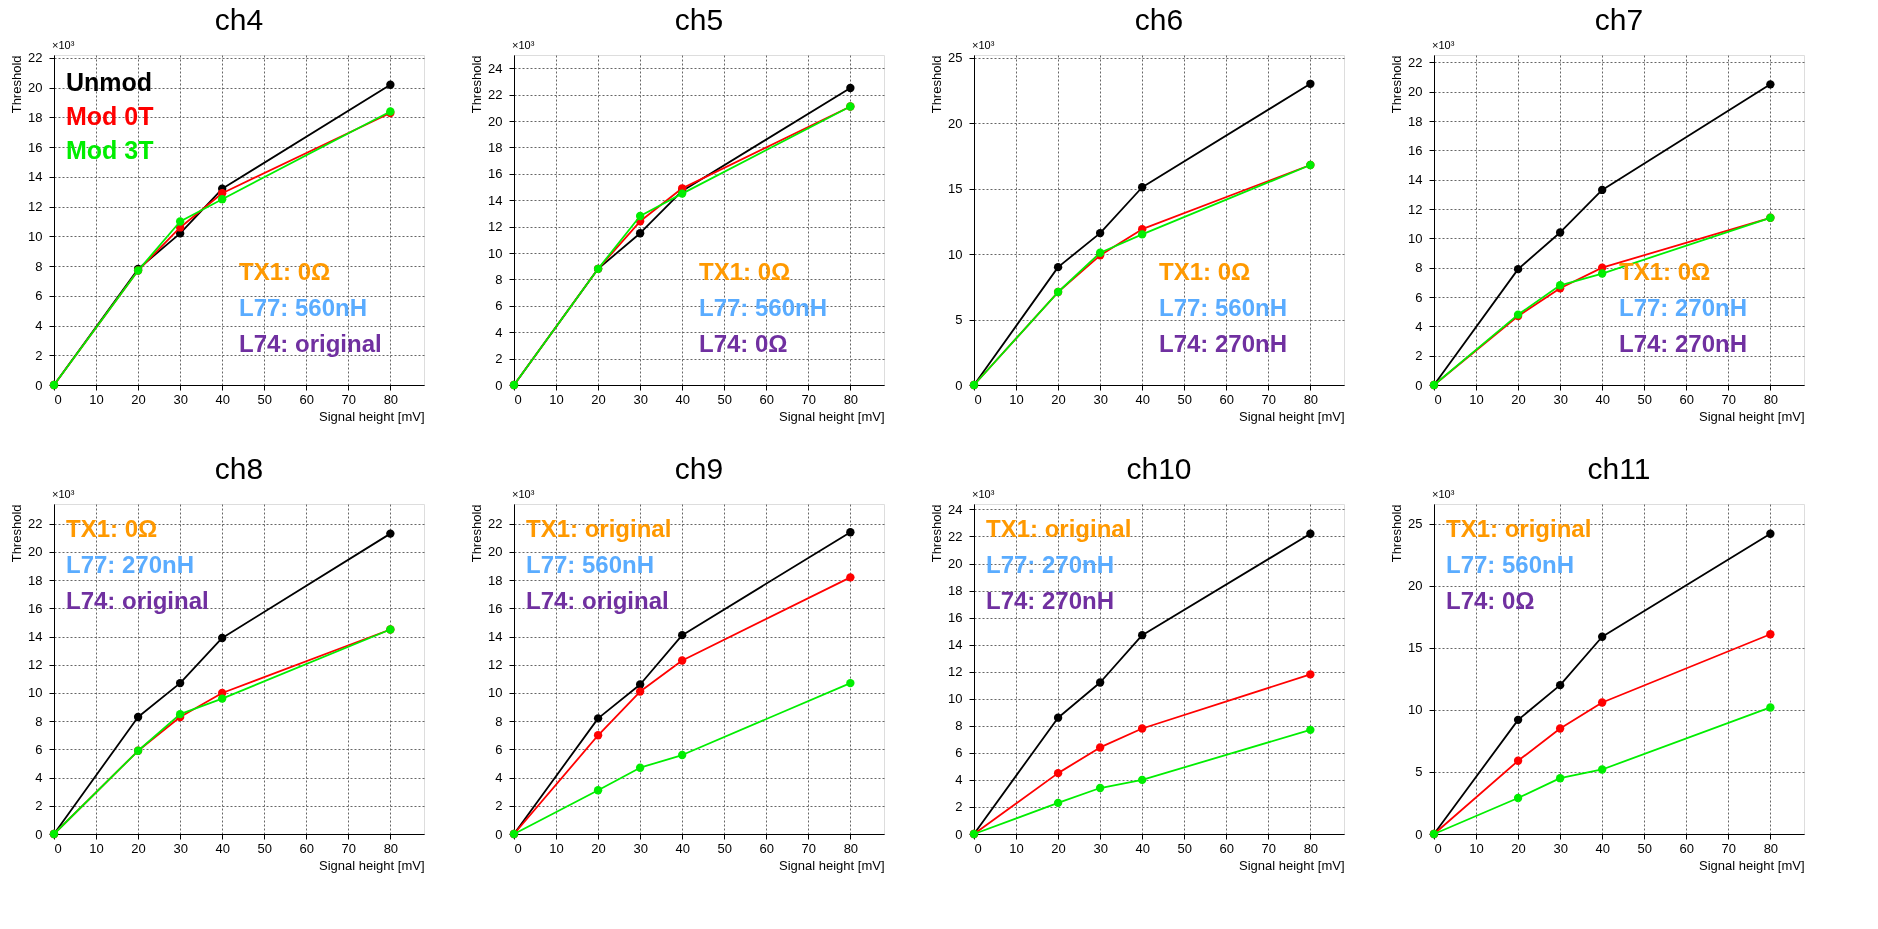 This screenshot has height=929, width=1878. What do you see at coordinates (1050, 600) in the screenshot?
I see `annotation: L74: 270nH` at bounding box center [1050, 600].